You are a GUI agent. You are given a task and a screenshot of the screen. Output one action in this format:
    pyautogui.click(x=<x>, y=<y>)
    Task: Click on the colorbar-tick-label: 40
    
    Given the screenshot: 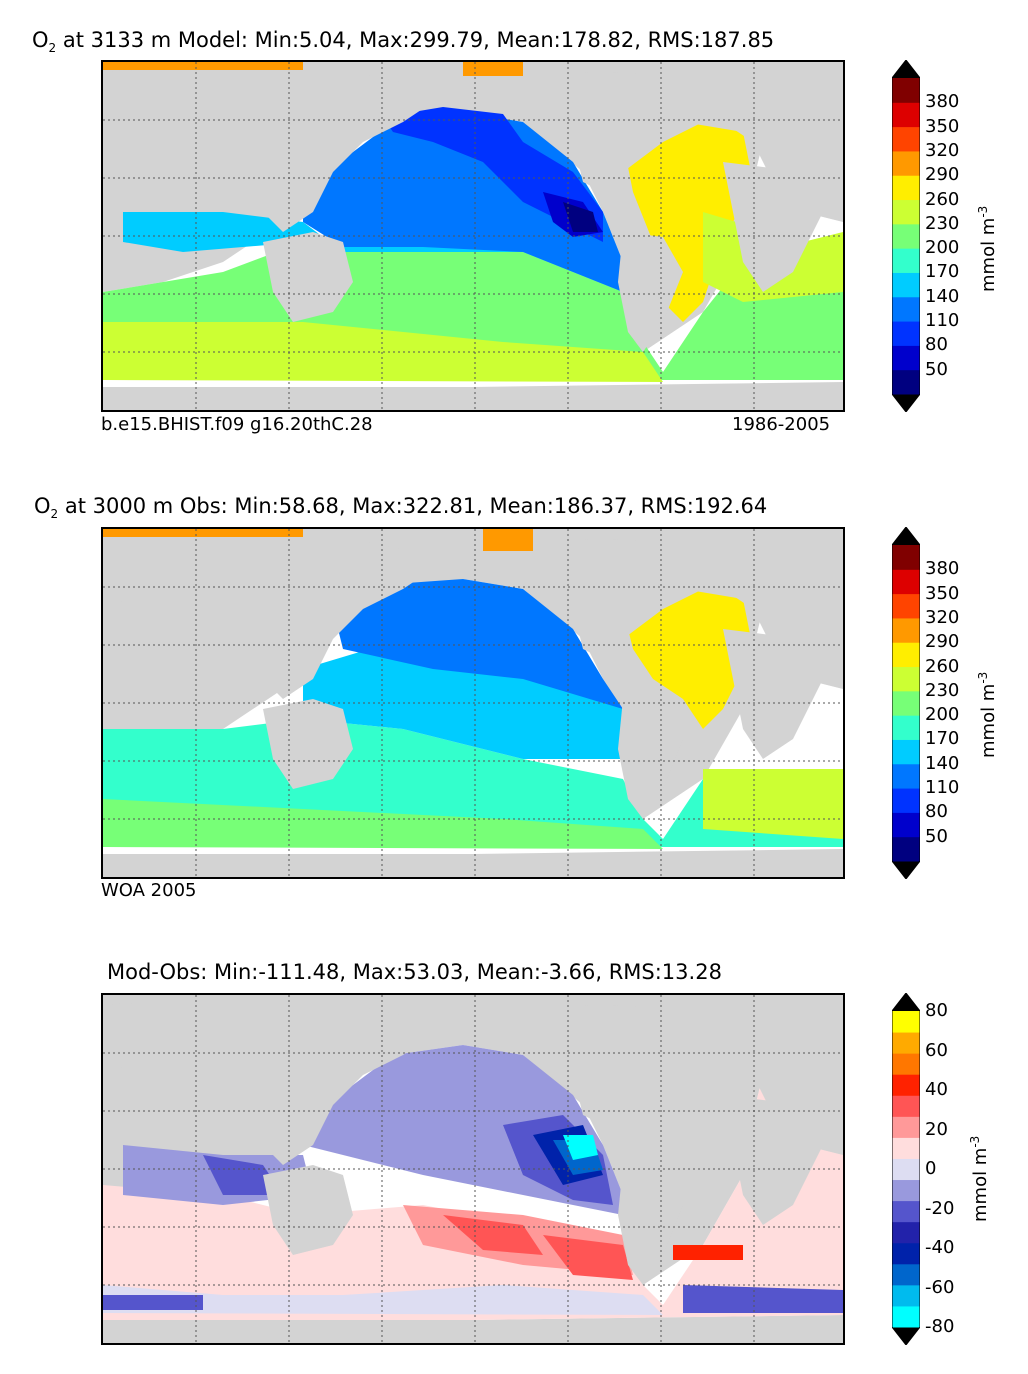 What is the action you would take?
    pyautogui.click(x=936, y=1089)
    